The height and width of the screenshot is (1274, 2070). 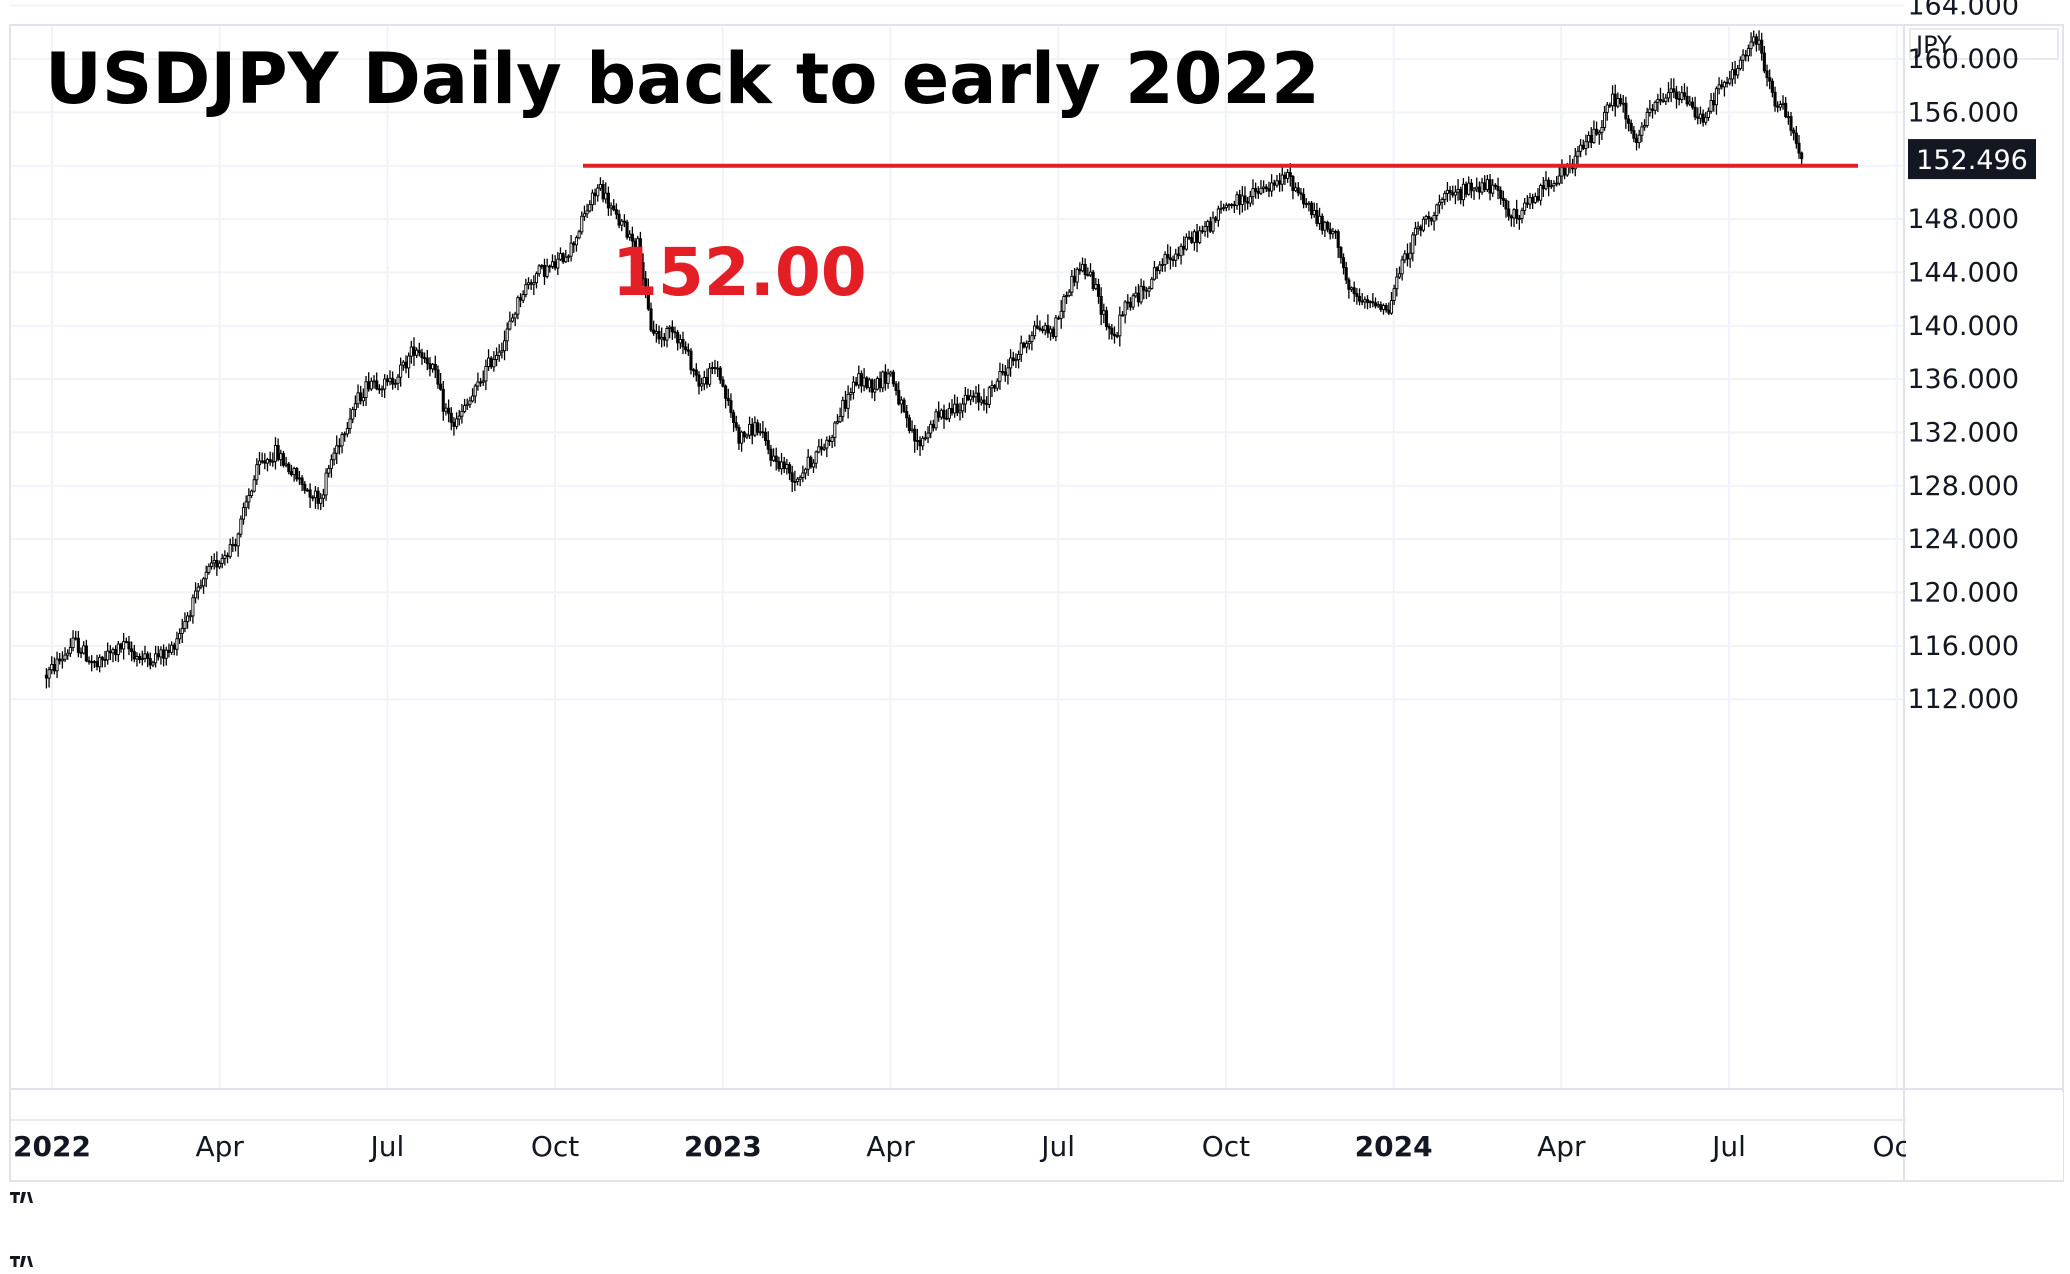 I want to click on last-price-badge, so click(x=1972, y=159).